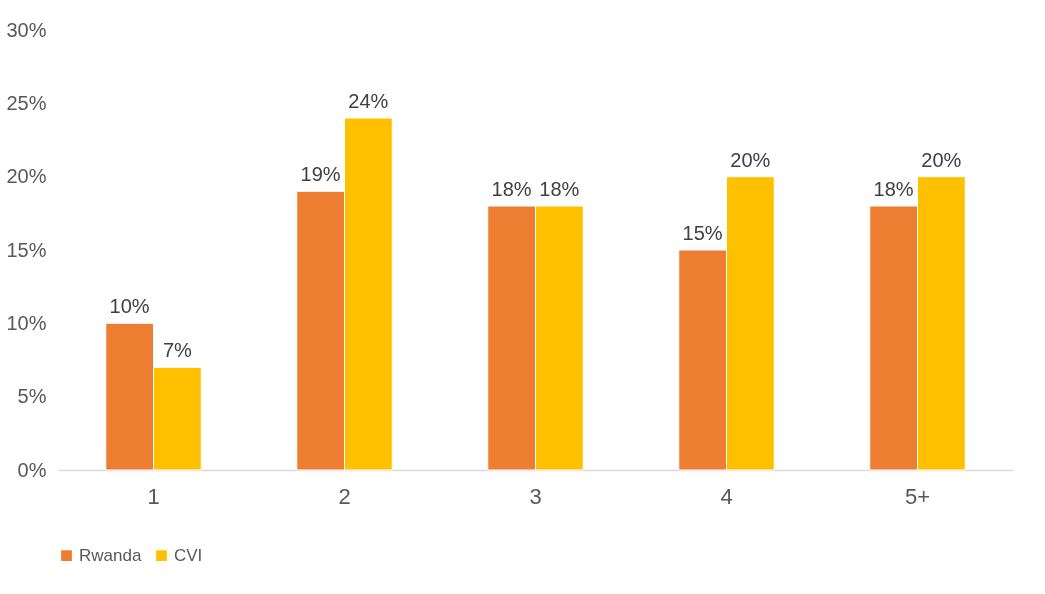 The width and height of the screenshot is (1045, 594). Describe the element at coordinates (320, 174) in the screenshot. I see `data-label: 19%` at that location.